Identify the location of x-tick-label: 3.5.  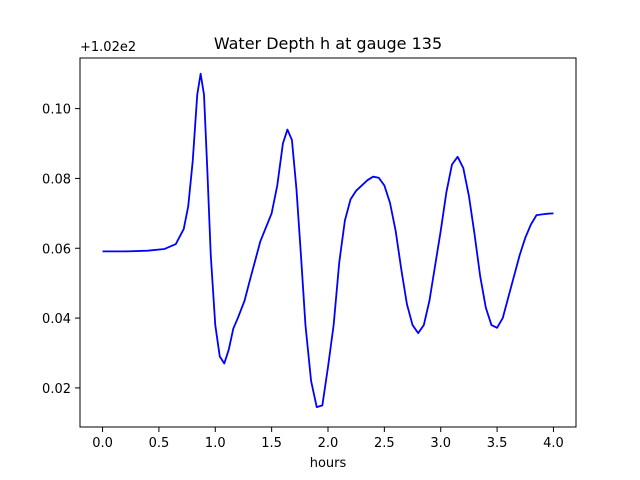
(497, 443).